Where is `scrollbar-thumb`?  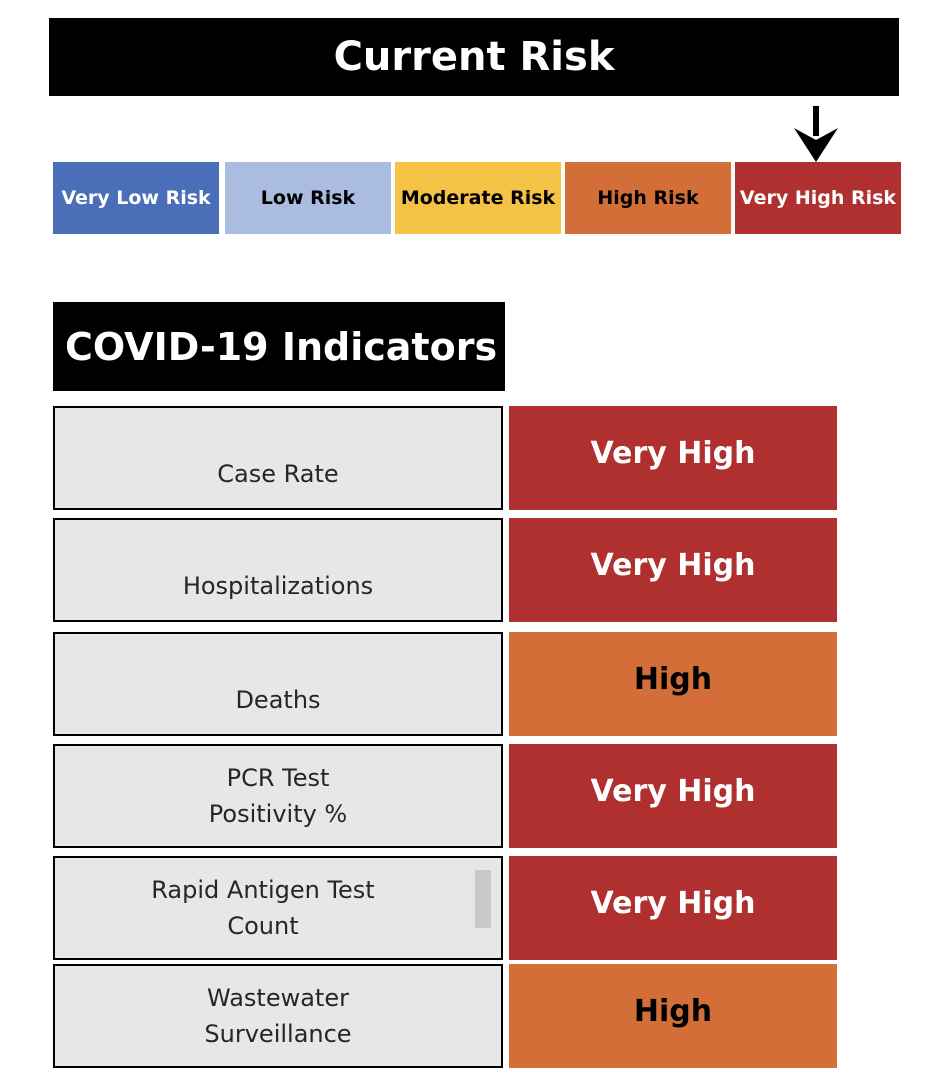 scrollbar-thumb is located at coordinates (483, 899).